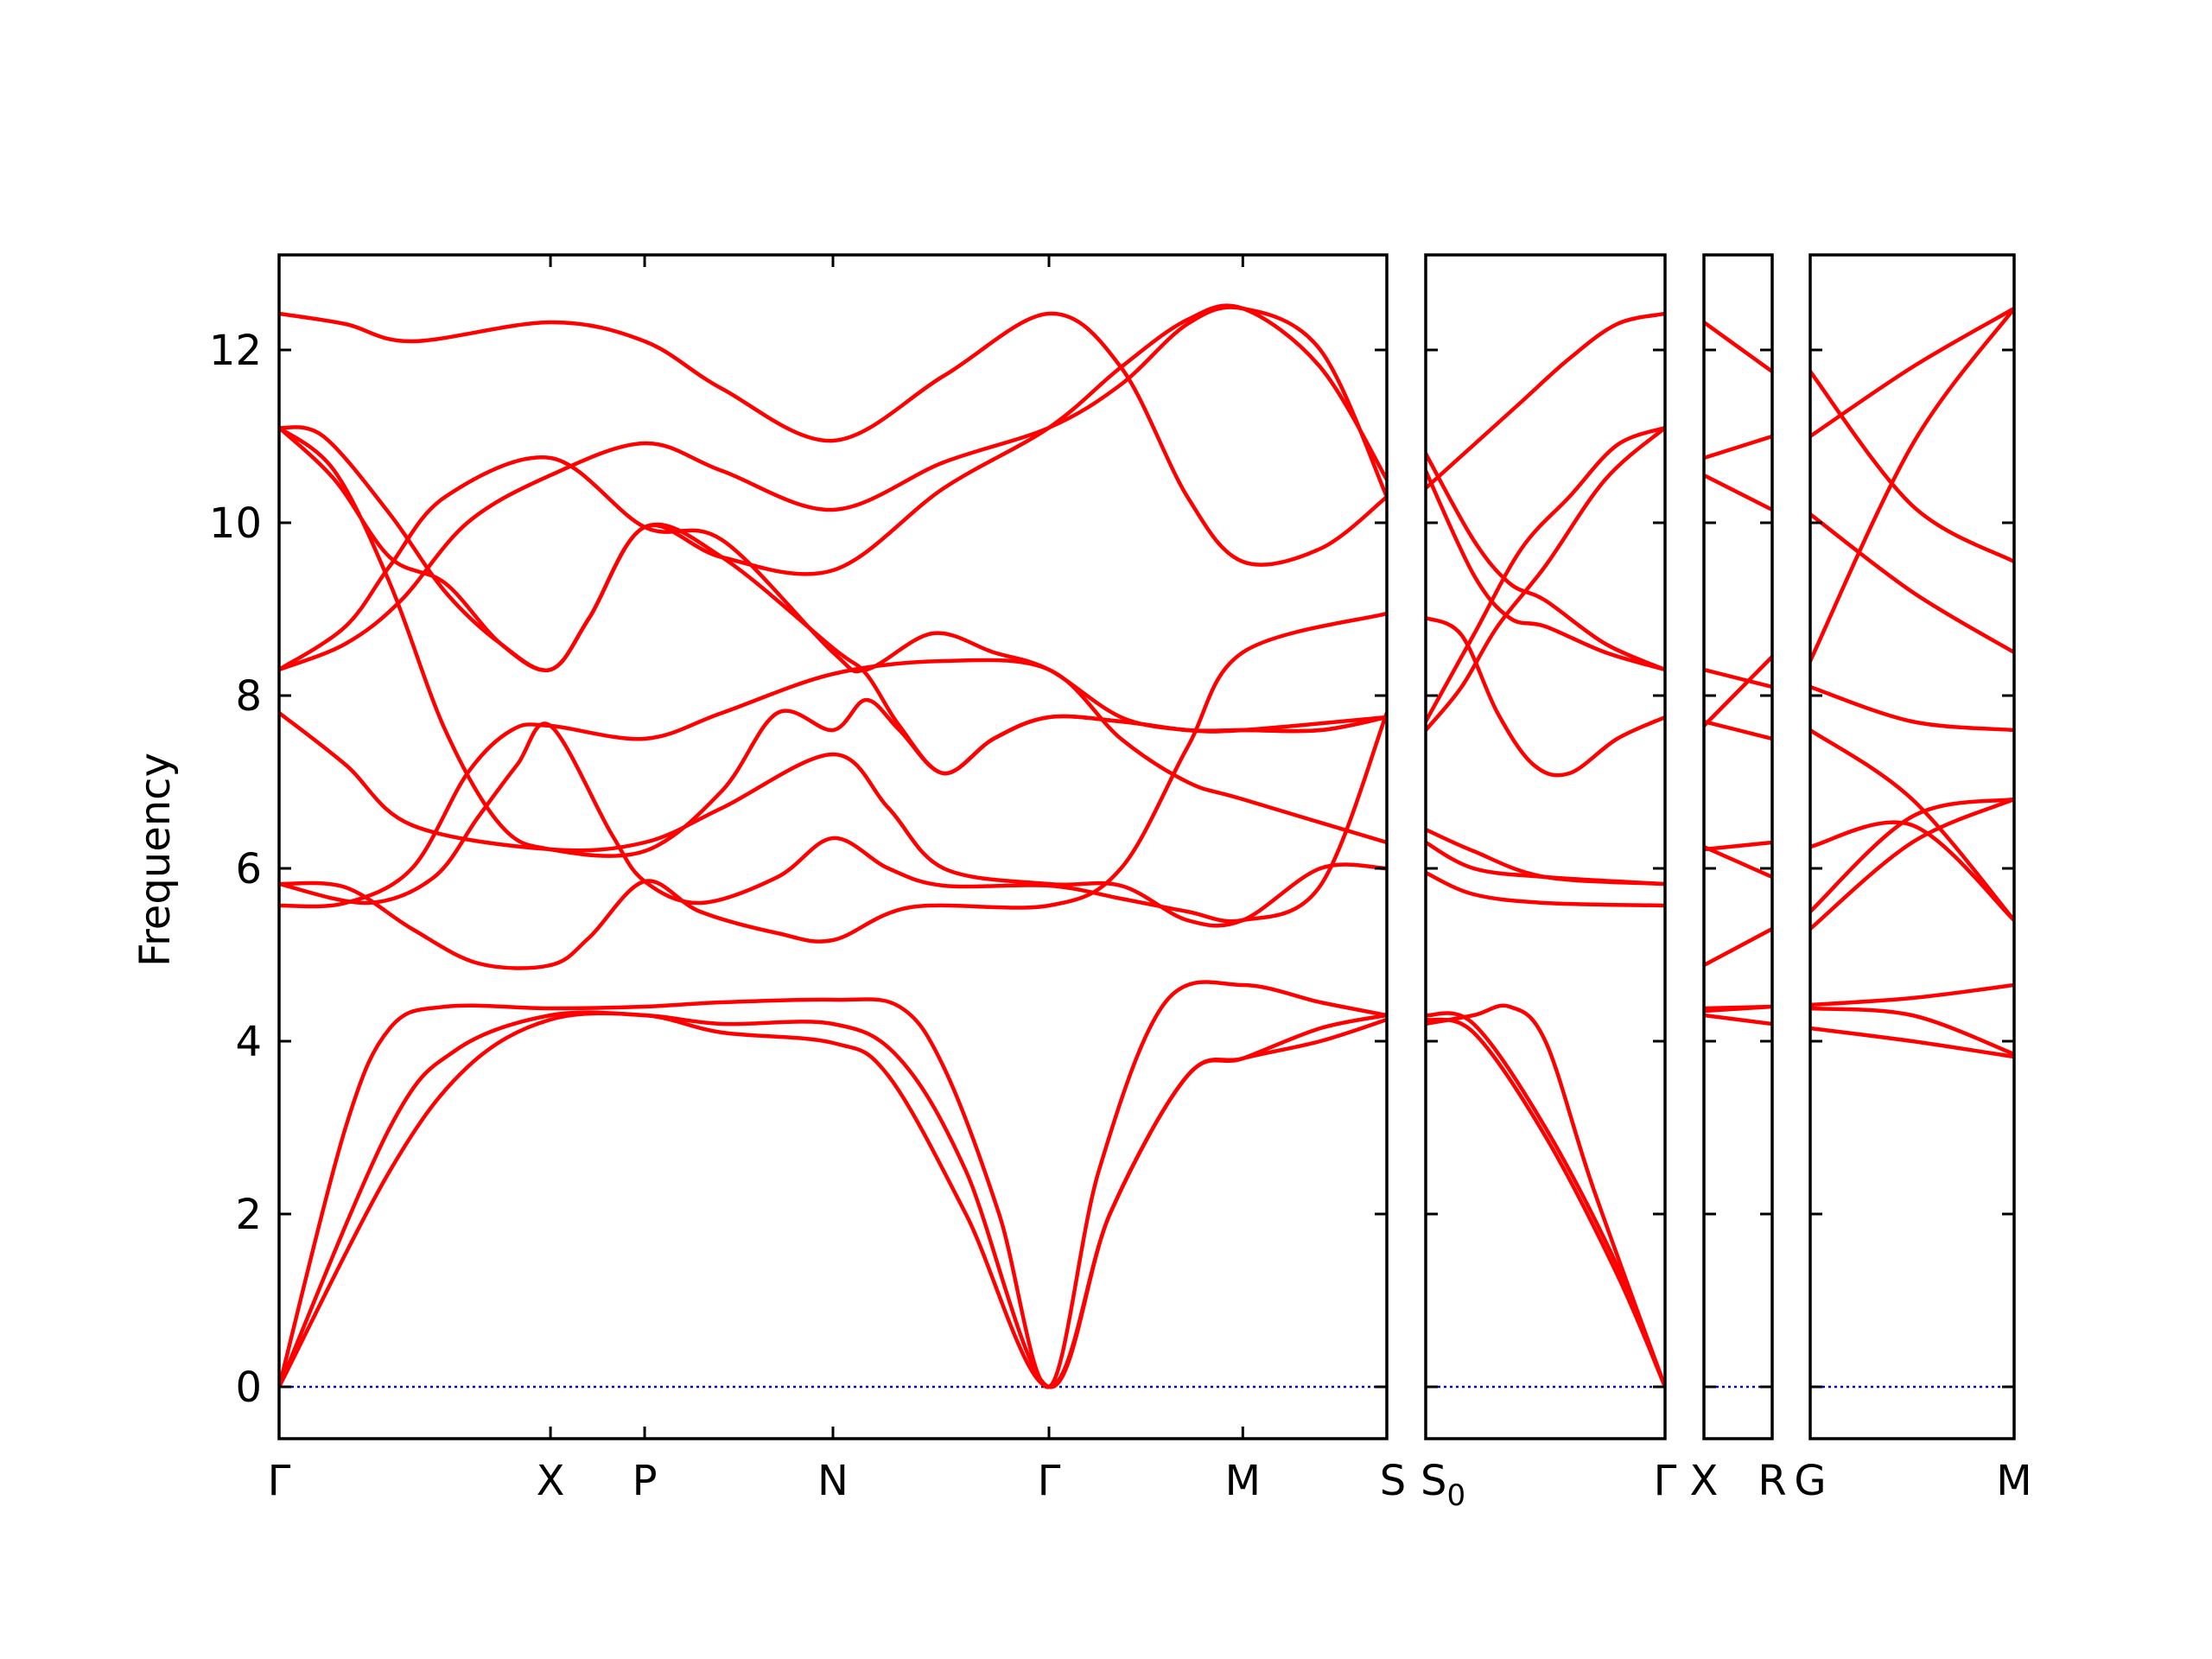 The height and width of the screenshot is (1659, 2212). I want to click on y-tick-label: 4, so click(248, 1042).